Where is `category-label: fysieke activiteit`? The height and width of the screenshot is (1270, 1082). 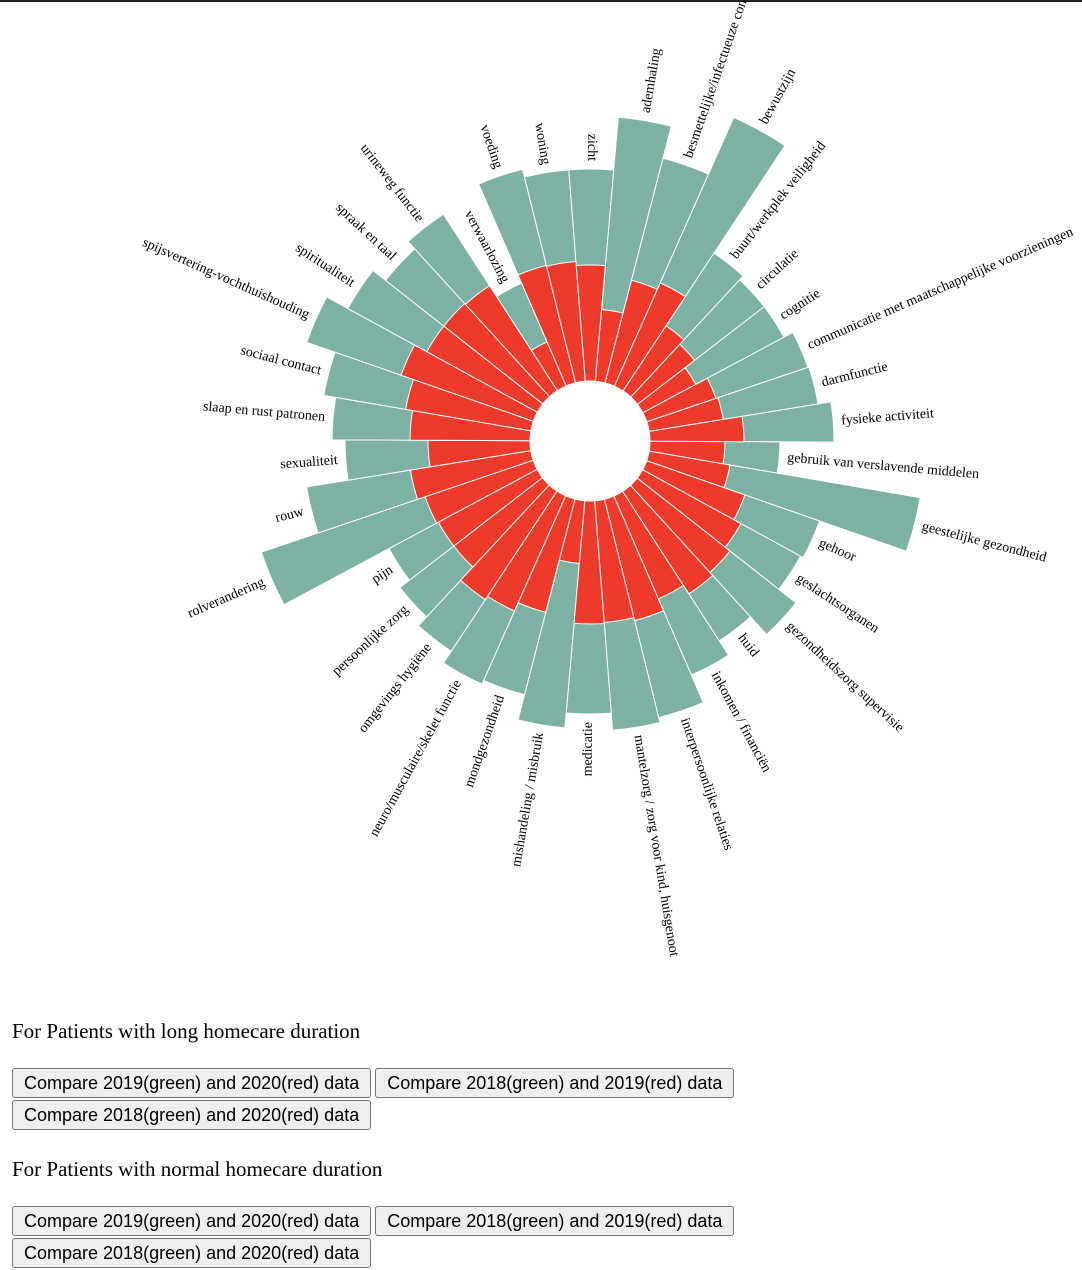 category-label: fysieke activiteit is located at coordinates (888, 417).